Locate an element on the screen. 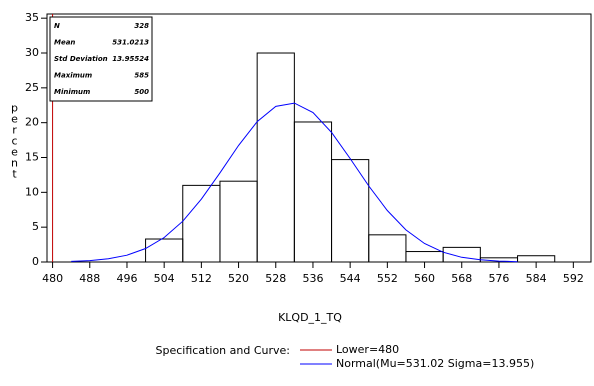 The width and height of the screenshot is (594, 386). x-axis-label: KLQD_1_TQ is located at coordinates (310, 317).